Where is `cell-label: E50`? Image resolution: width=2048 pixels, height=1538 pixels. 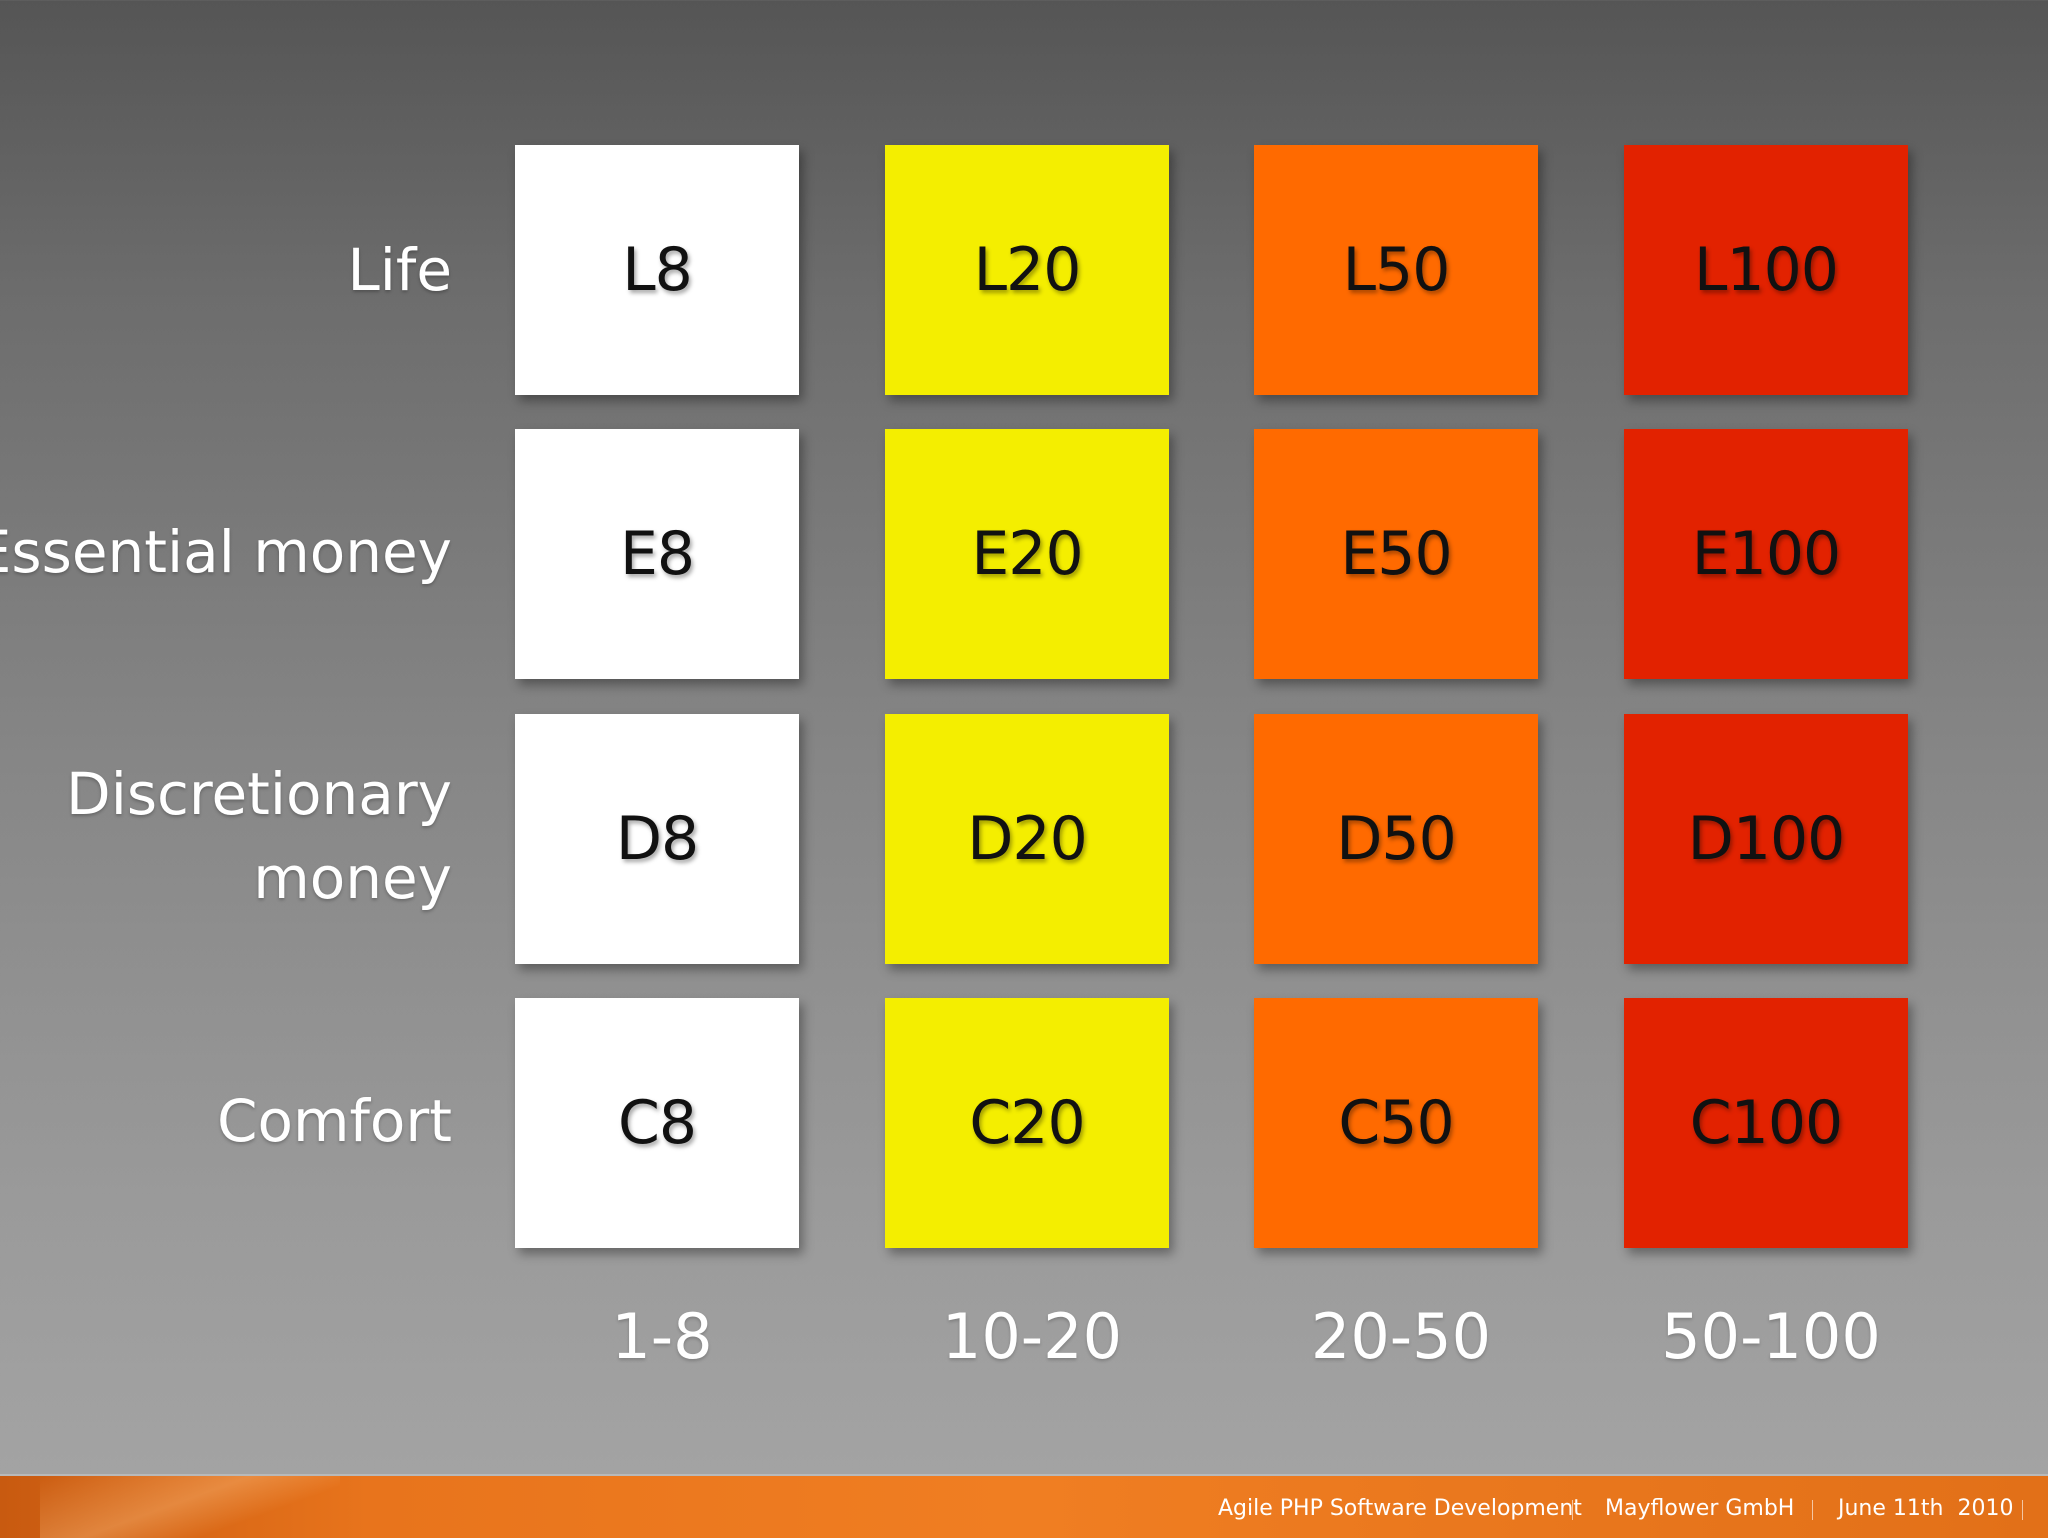 cell-label: E50 is located at coordinates (1396, 554).